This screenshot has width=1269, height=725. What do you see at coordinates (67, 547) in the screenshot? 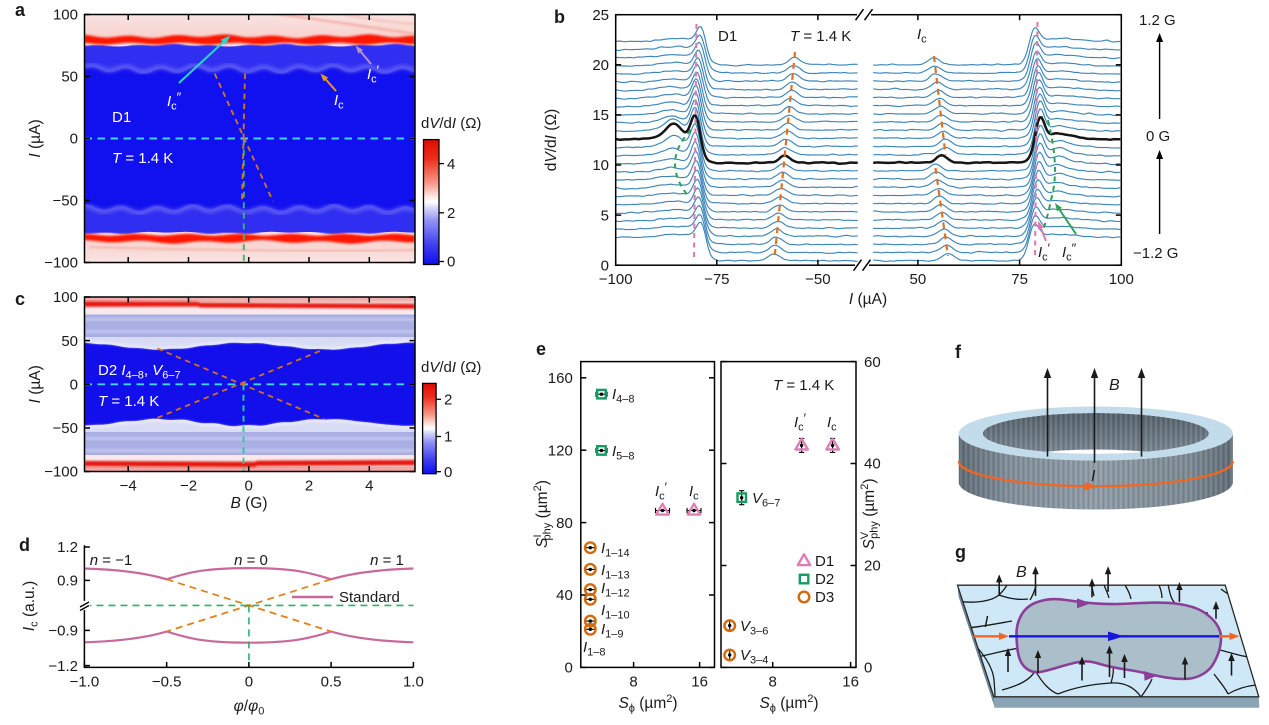
I see `svg-text: 1.2` at bounding box center [67, 547].